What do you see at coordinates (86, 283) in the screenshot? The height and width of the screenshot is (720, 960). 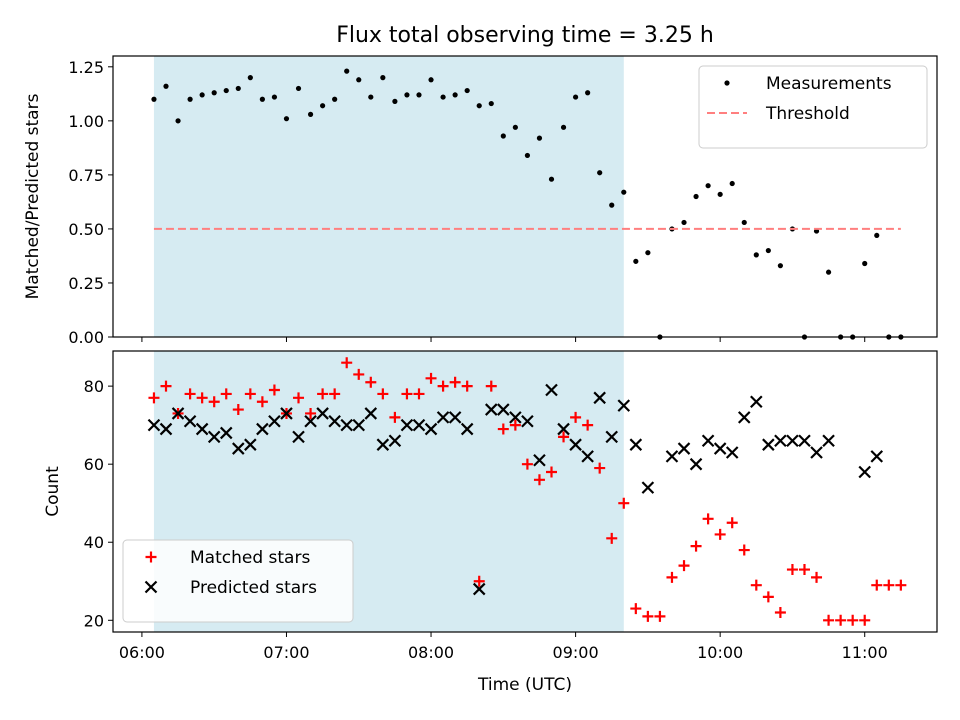 I see `y-tick-label: 0.25` at bounding box center [86, 283].